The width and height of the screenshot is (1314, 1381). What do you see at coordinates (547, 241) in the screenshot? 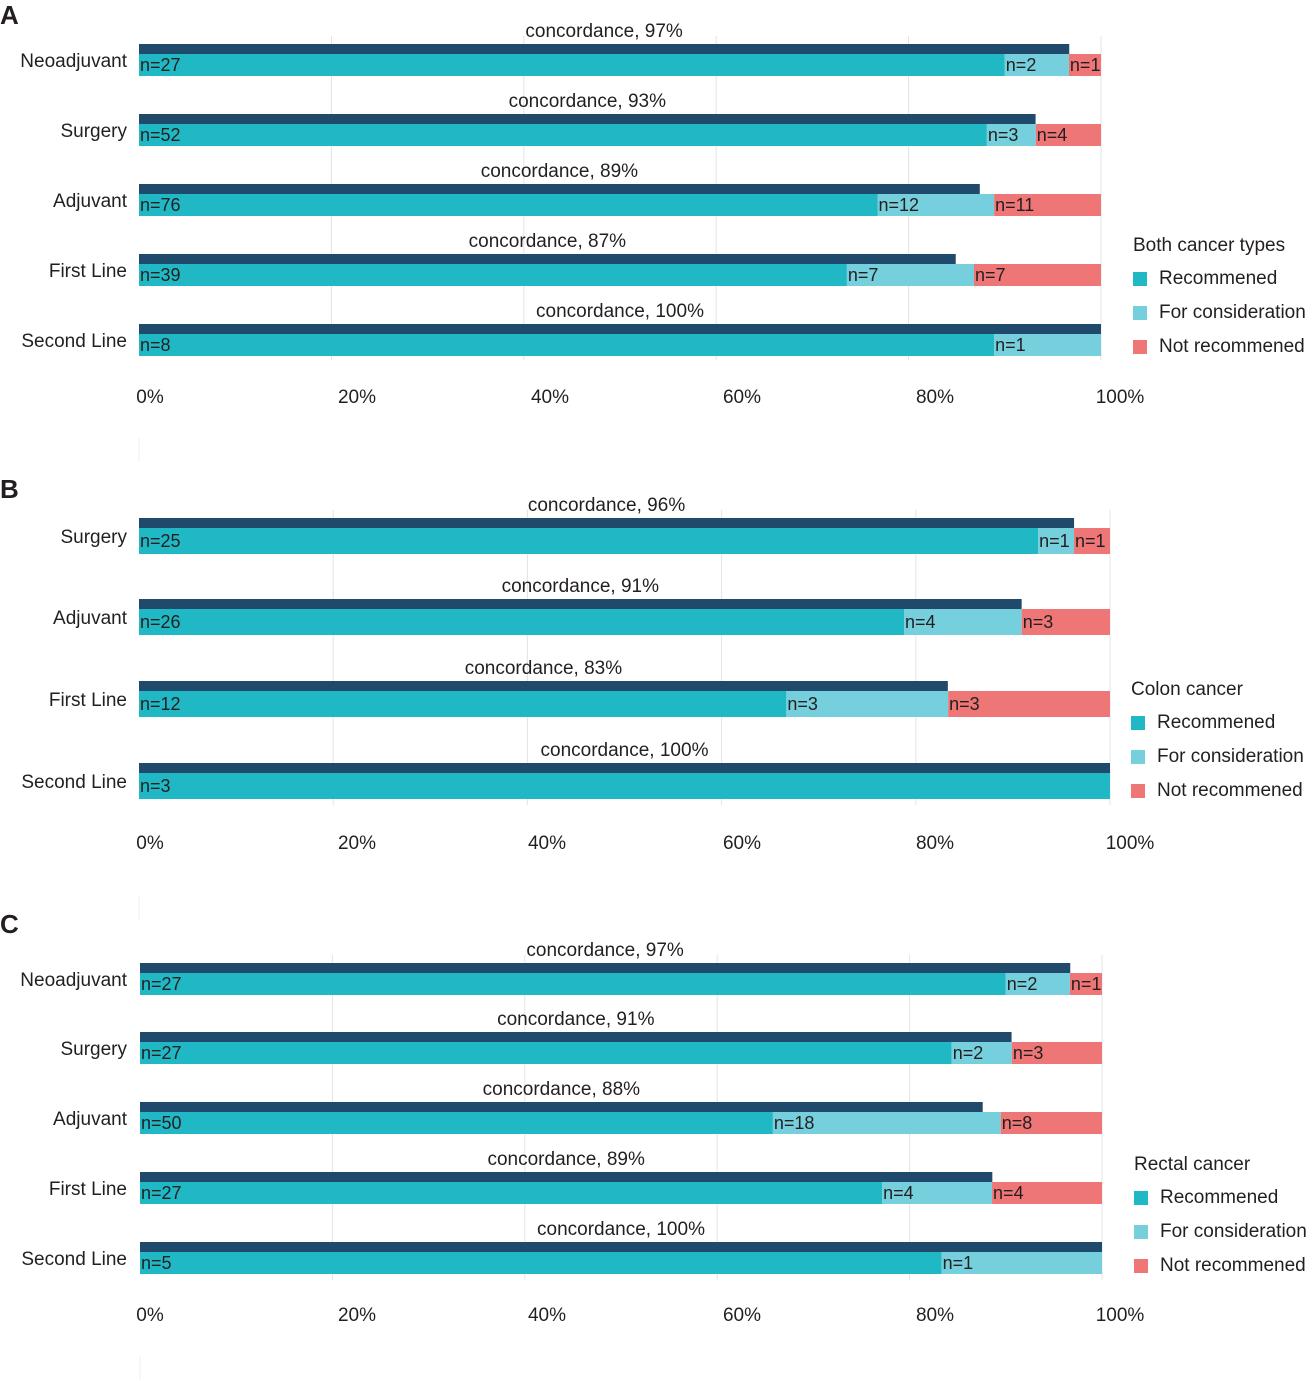
I see `concordance-label: concordance, 87%` at bounding box center [547, 241].